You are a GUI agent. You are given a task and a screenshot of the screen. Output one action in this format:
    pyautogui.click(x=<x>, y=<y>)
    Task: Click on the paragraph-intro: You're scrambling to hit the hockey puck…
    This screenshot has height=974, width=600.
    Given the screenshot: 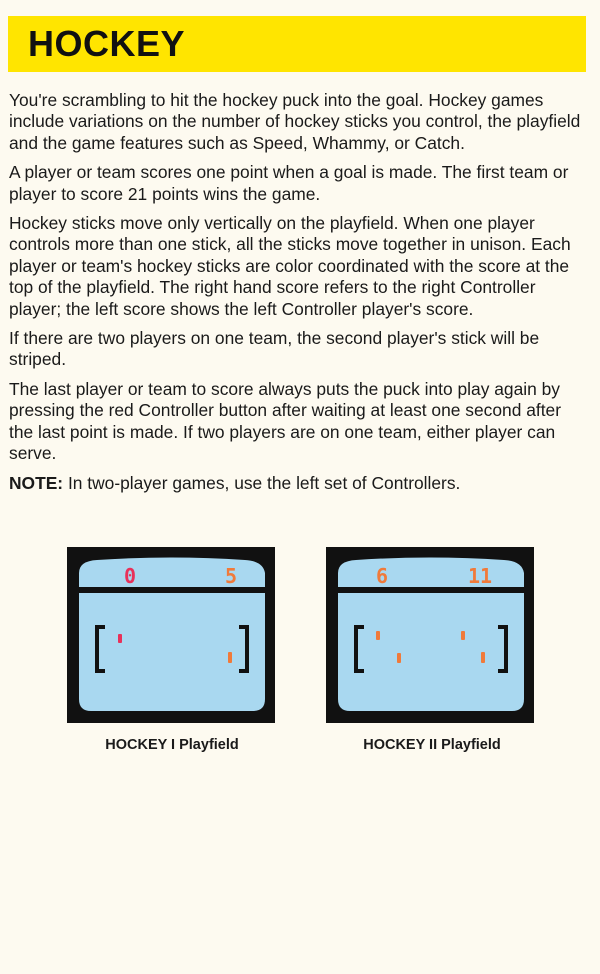 What is the action you would take?
    pyautogui.click(x=295, y=121)
    